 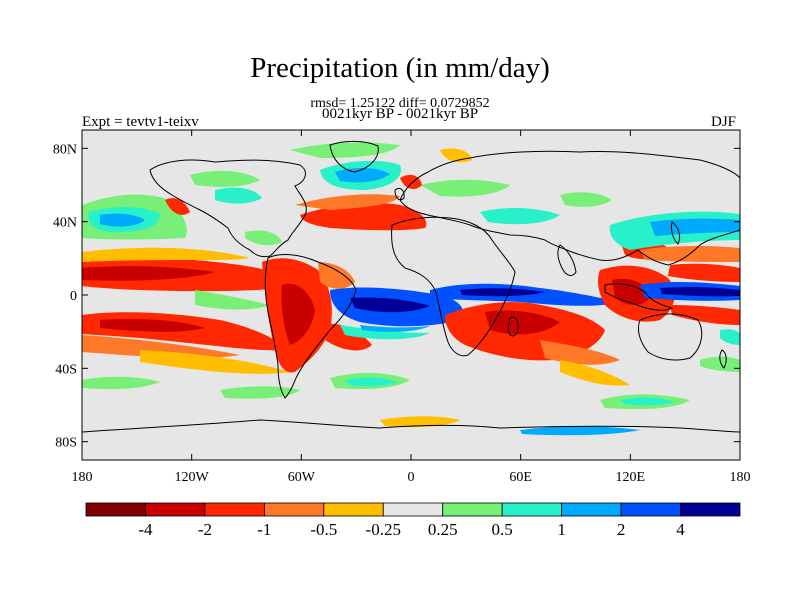 What do you see at coordinates (65, 223) in the screenshot?
I see `lat-tick-label: 40N` at bounding box center [65, 223].